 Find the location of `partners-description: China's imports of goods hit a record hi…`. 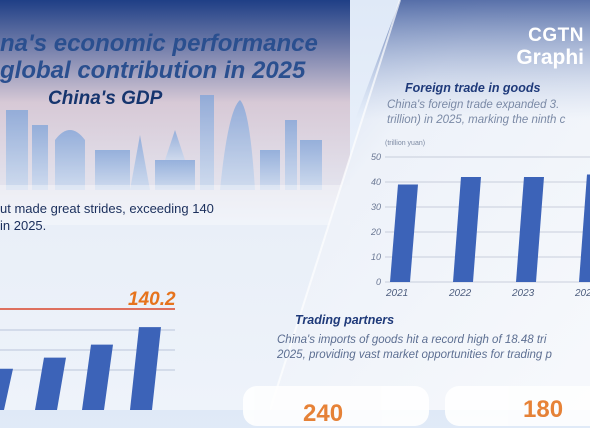

partners-description: China's imports of goods hit a record hi… is located at coordinates (433, 348).